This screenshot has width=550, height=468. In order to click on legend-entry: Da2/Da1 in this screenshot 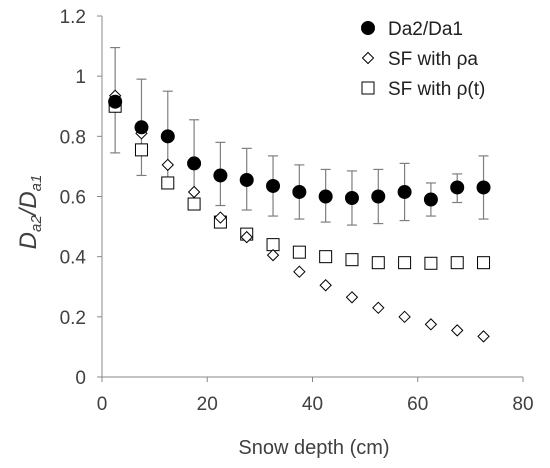, I will do `click(412, 29)`.